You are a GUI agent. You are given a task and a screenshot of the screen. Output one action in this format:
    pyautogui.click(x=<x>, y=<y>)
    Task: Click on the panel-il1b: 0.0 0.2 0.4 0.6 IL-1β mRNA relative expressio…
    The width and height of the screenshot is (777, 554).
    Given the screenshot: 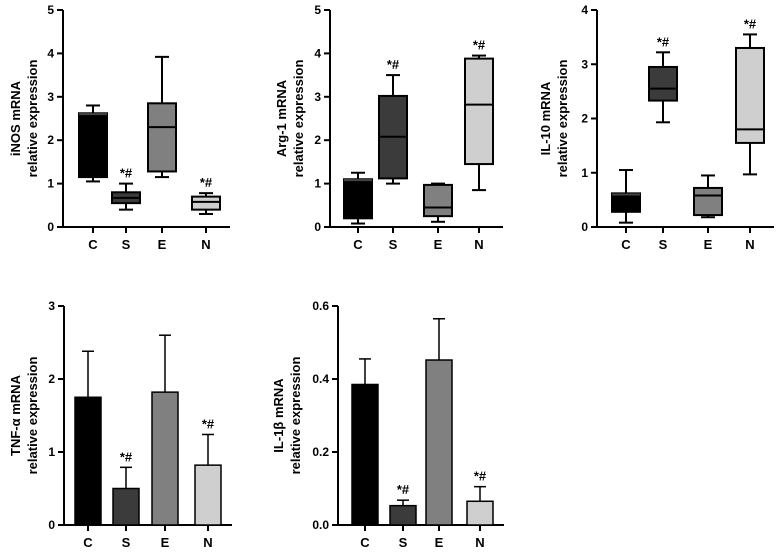 What is the action you would take?
    pyautogui.click(x=387, y=424)
    